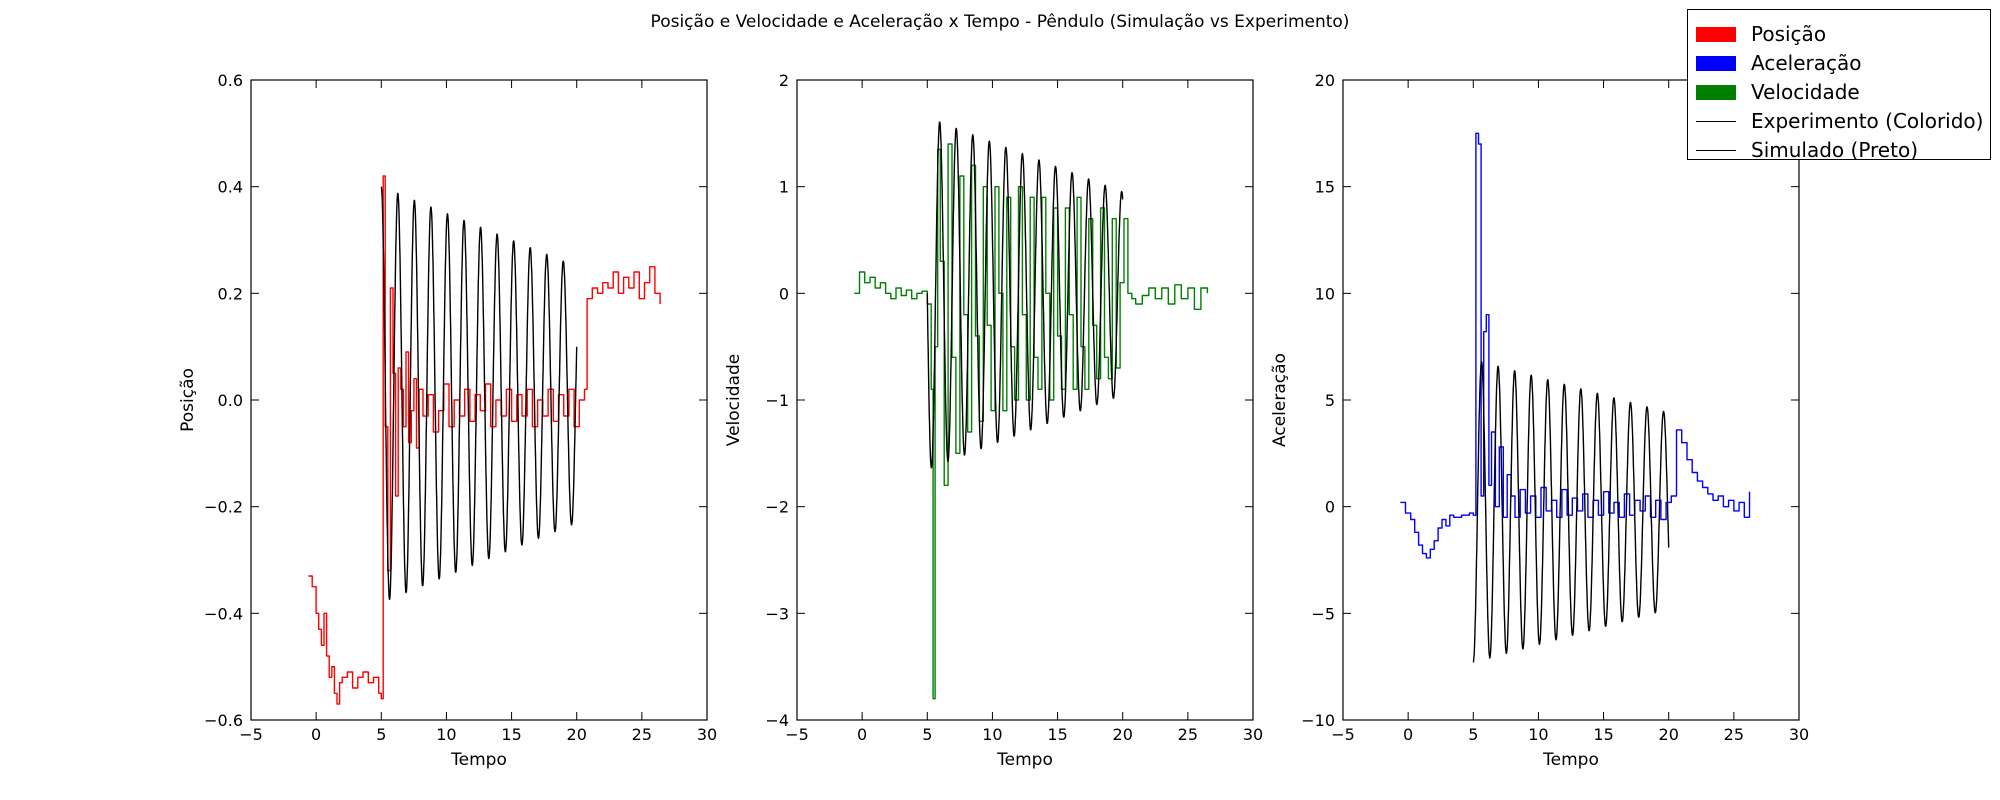  What do you see at coordinates (230, 400) in the screenshot?
I see `ytick-label: 0.0` at bounding box center [230, 400].